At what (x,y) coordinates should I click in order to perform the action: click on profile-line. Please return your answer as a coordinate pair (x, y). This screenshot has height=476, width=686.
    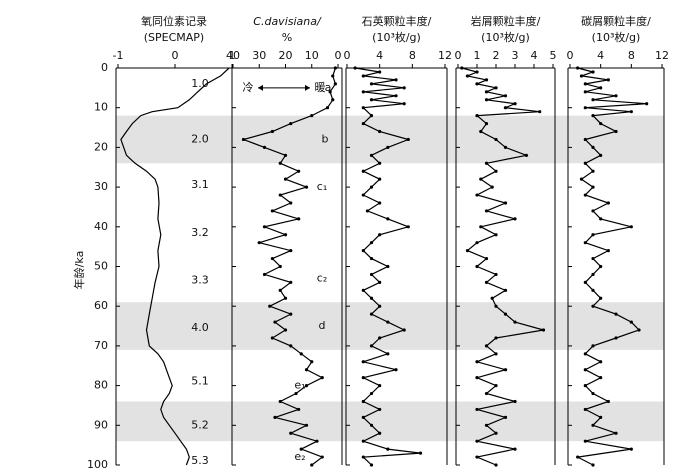
    Looking at the image, I should click on (175, 266).